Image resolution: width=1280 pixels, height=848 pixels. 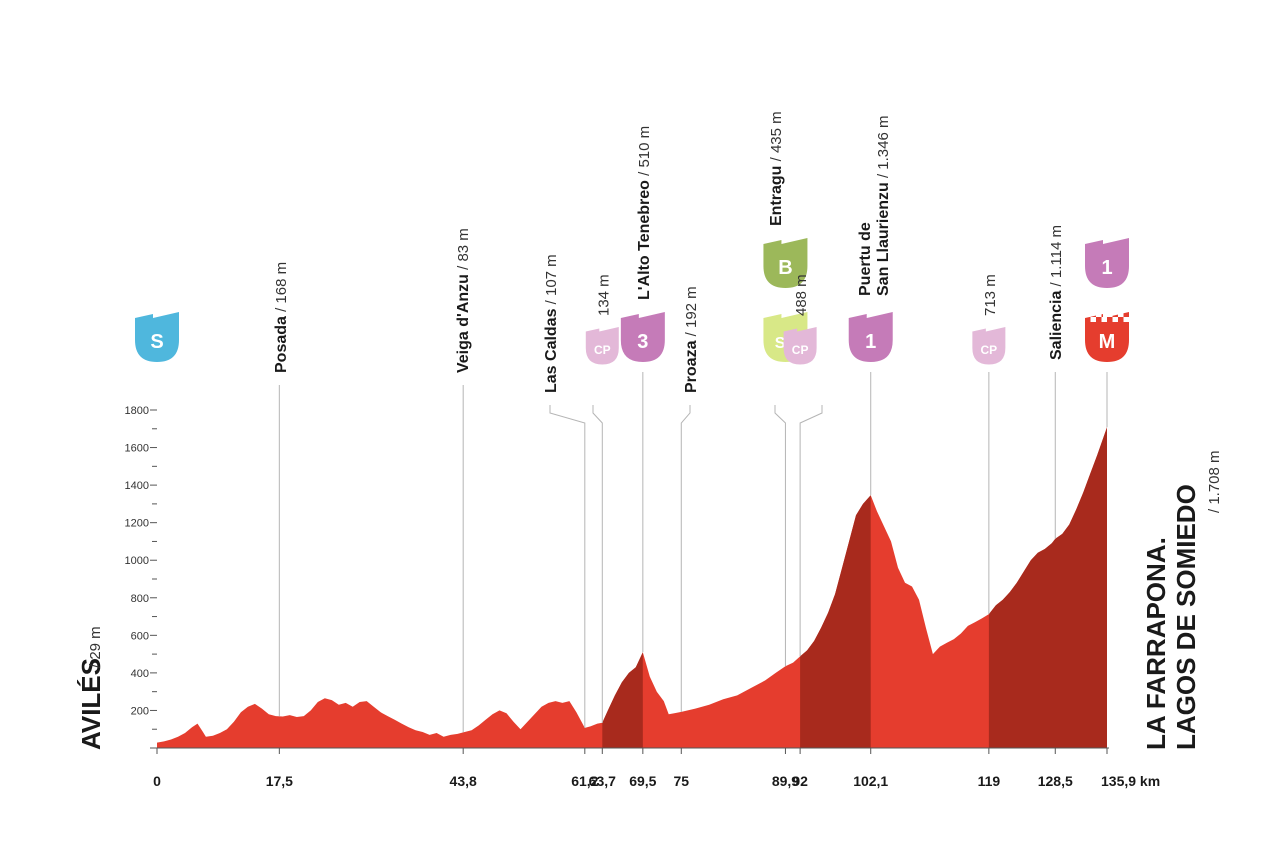 I want to click on waypoint-label-1: Posada / 168 m, so click(x=281, y=317).